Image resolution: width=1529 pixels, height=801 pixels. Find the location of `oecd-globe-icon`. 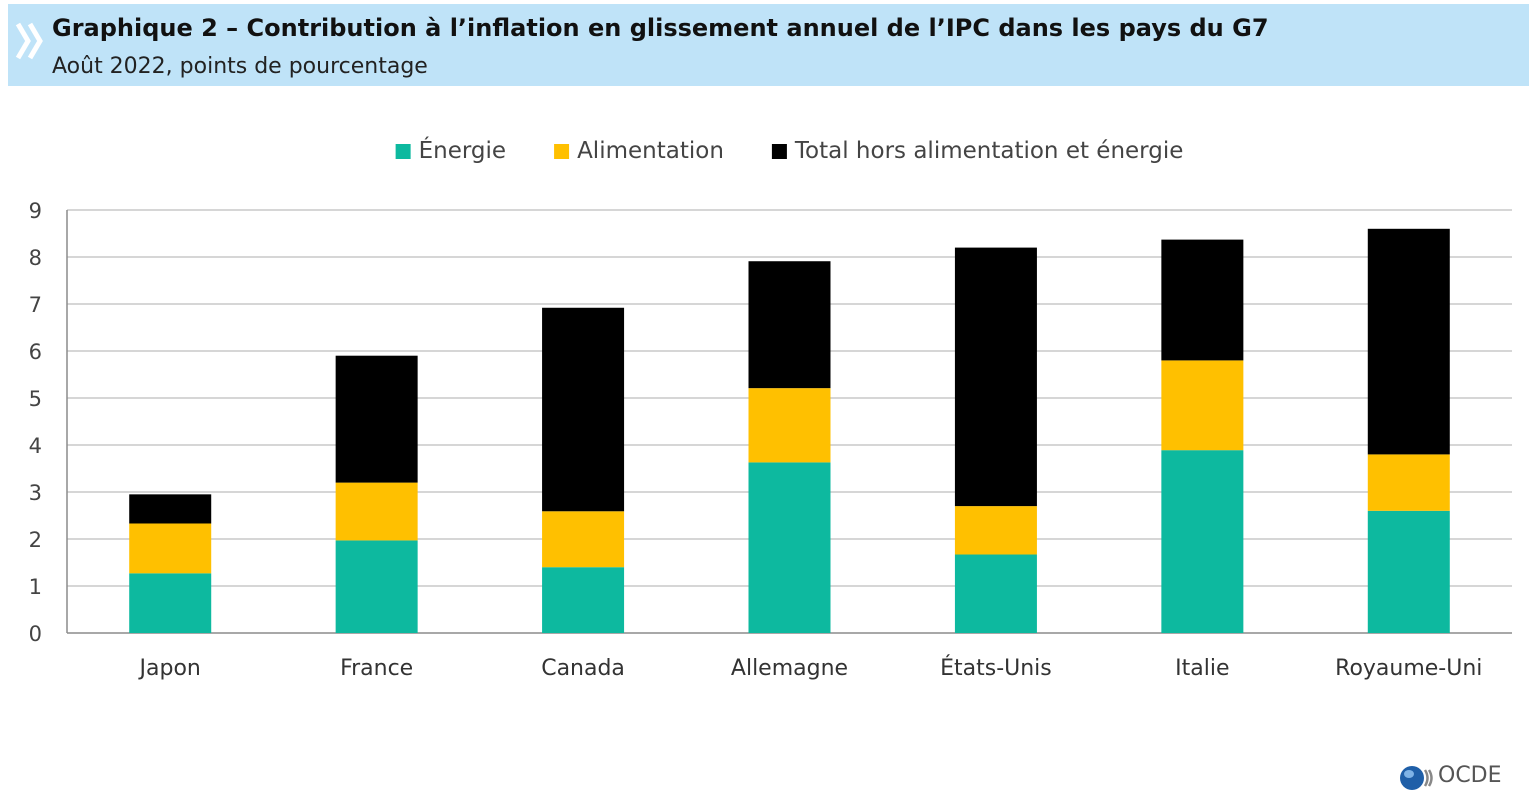

oecd-globe-icon is located at coordinates (1416, 778).